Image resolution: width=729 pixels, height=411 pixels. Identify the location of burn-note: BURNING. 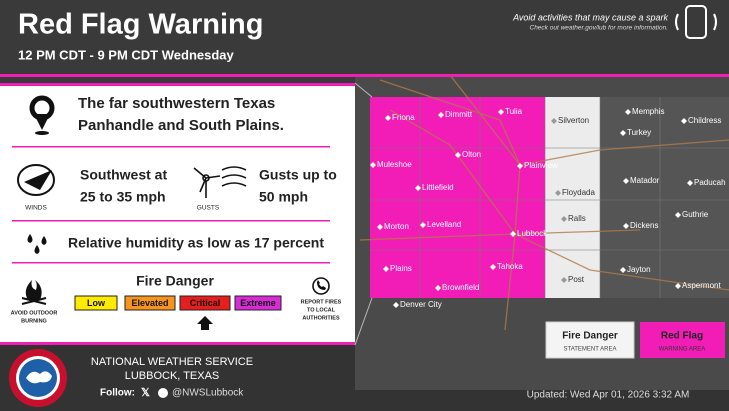
(34, 321).